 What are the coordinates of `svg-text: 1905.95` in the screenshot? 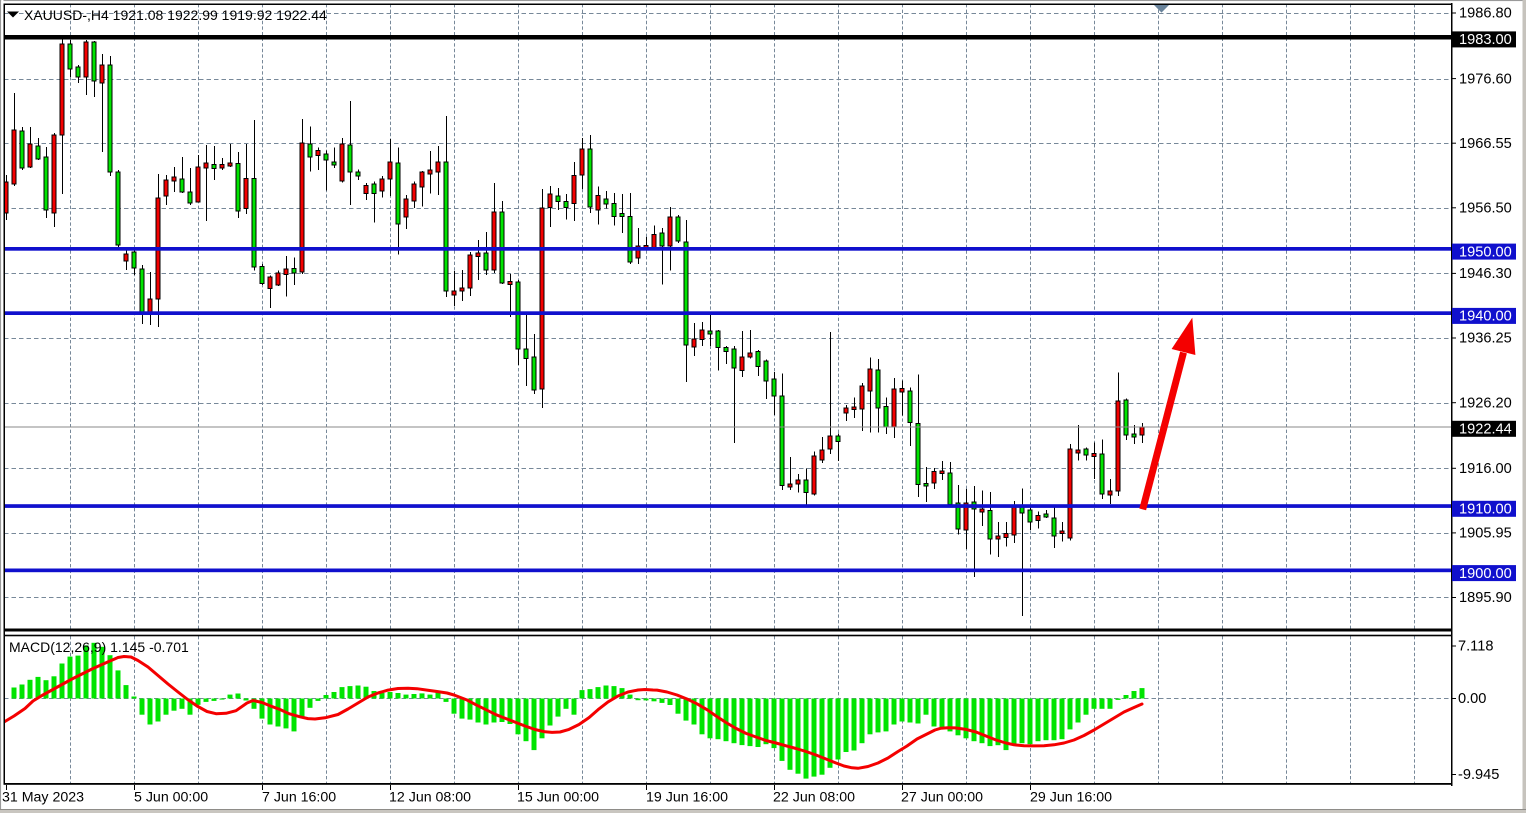 It's located at (1485, 534).